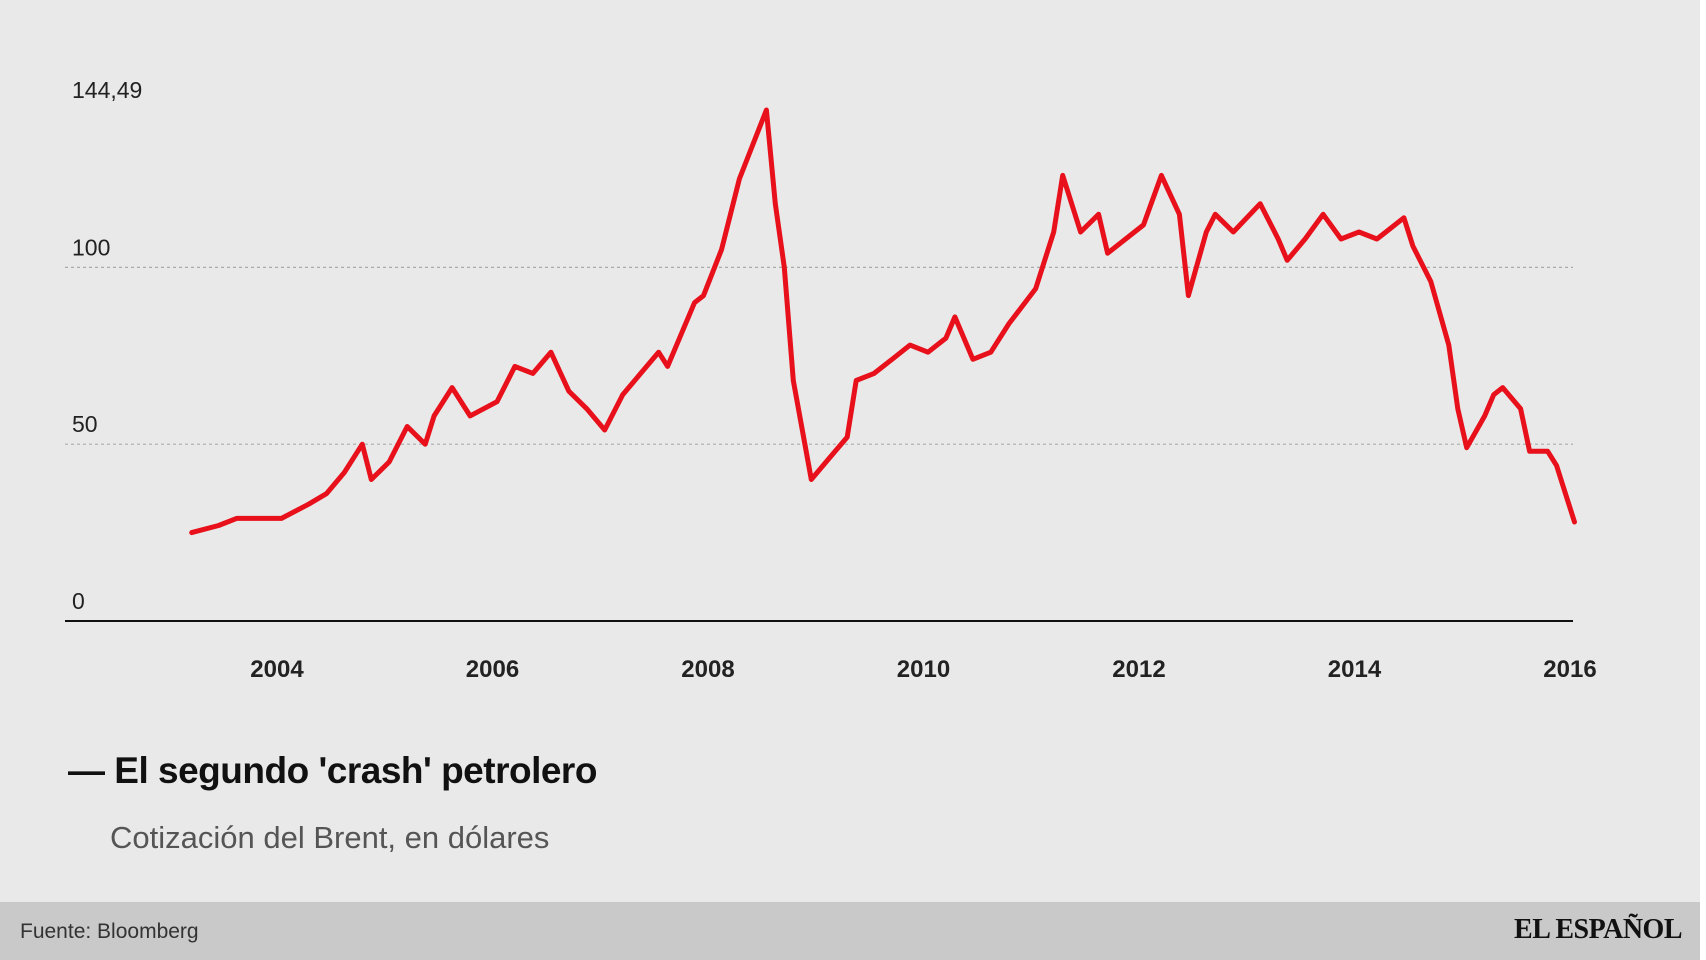  I want to click on x-tick-label: 2010, so click(923, 669).